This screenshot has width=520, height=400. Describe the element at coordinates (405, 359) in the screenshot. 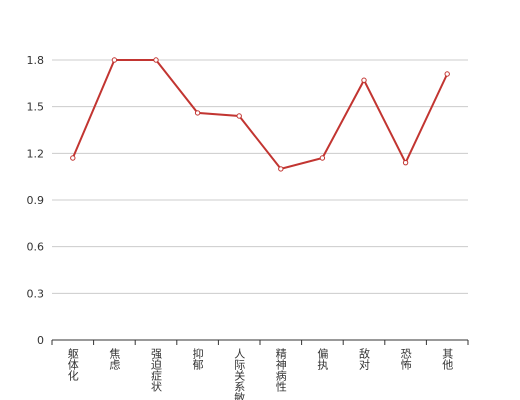

I see `x-tick-label: 恐怖` at that location.